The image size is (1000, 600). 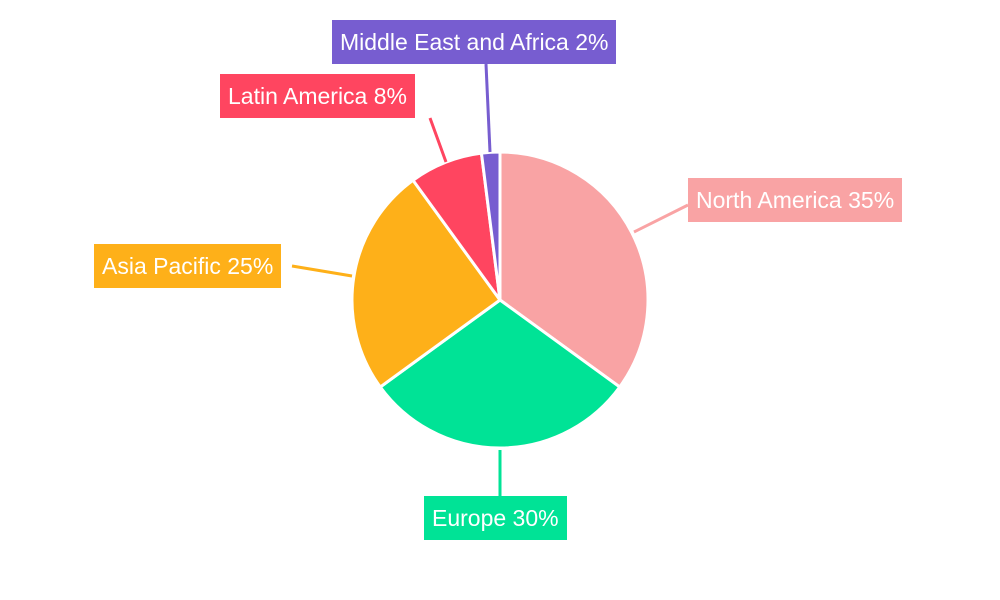 What do you see at coordinates (661, 218) in the screenshot?
I see `leader-line-north-america` at bounding box center [661, 218].